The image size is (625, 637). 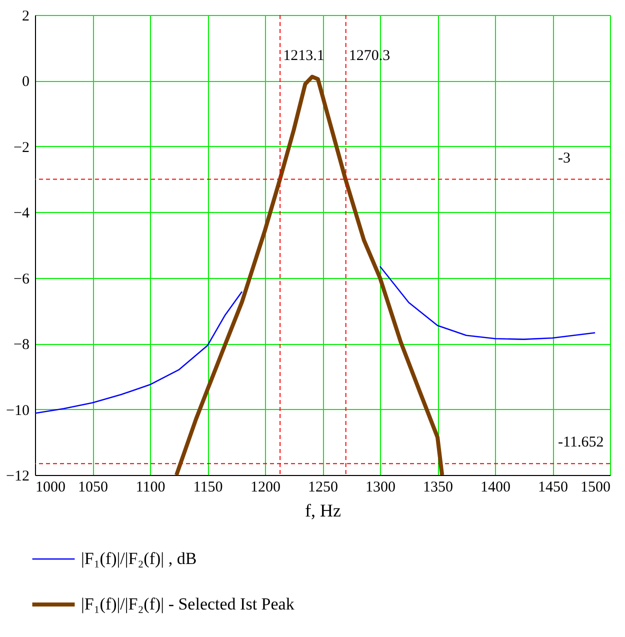 I want to click on x-tick-label: 1250, so click(x=323, y=488).